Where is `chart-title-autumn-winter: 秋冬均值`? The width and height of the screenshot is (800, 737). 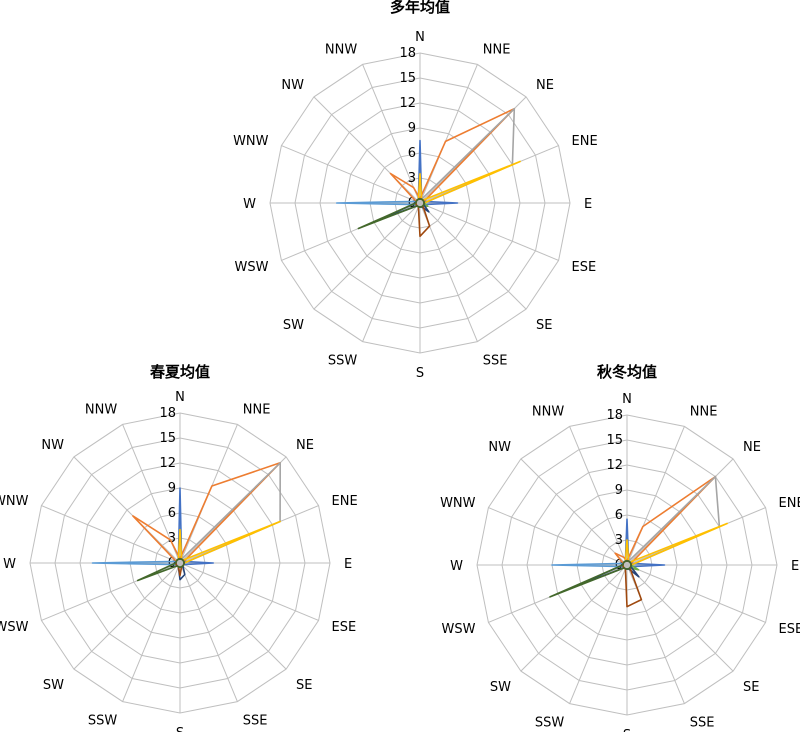
chart-title-autumn-winter: 秋冬均值 is located at coordinates (627, 372).